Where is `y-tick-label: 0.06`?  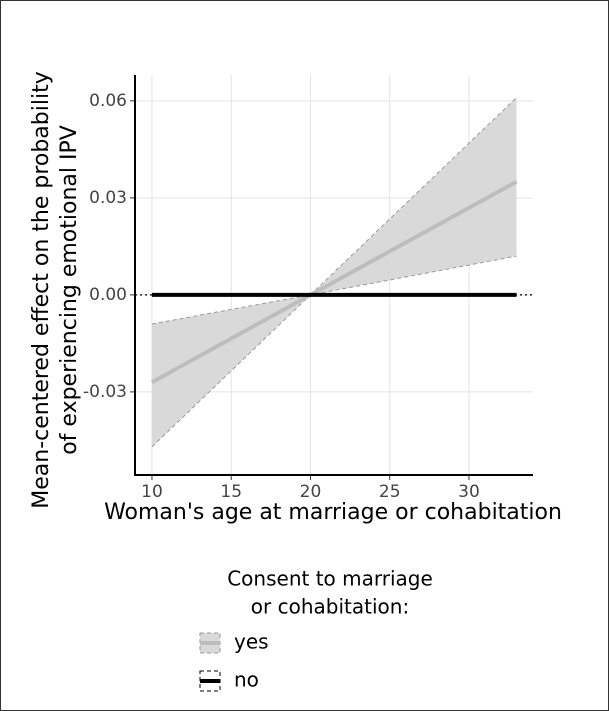
y-tick-label: 0.06 is located at coordinates (108, 101).